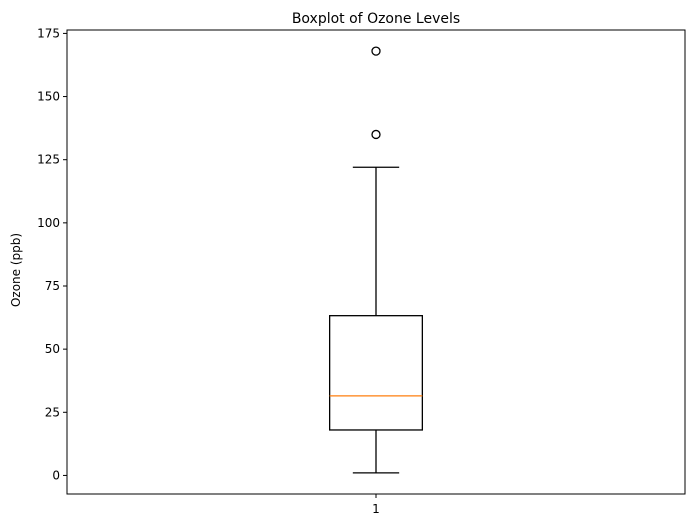  I want to click on y-tick-label: 50, so click(52, 349).